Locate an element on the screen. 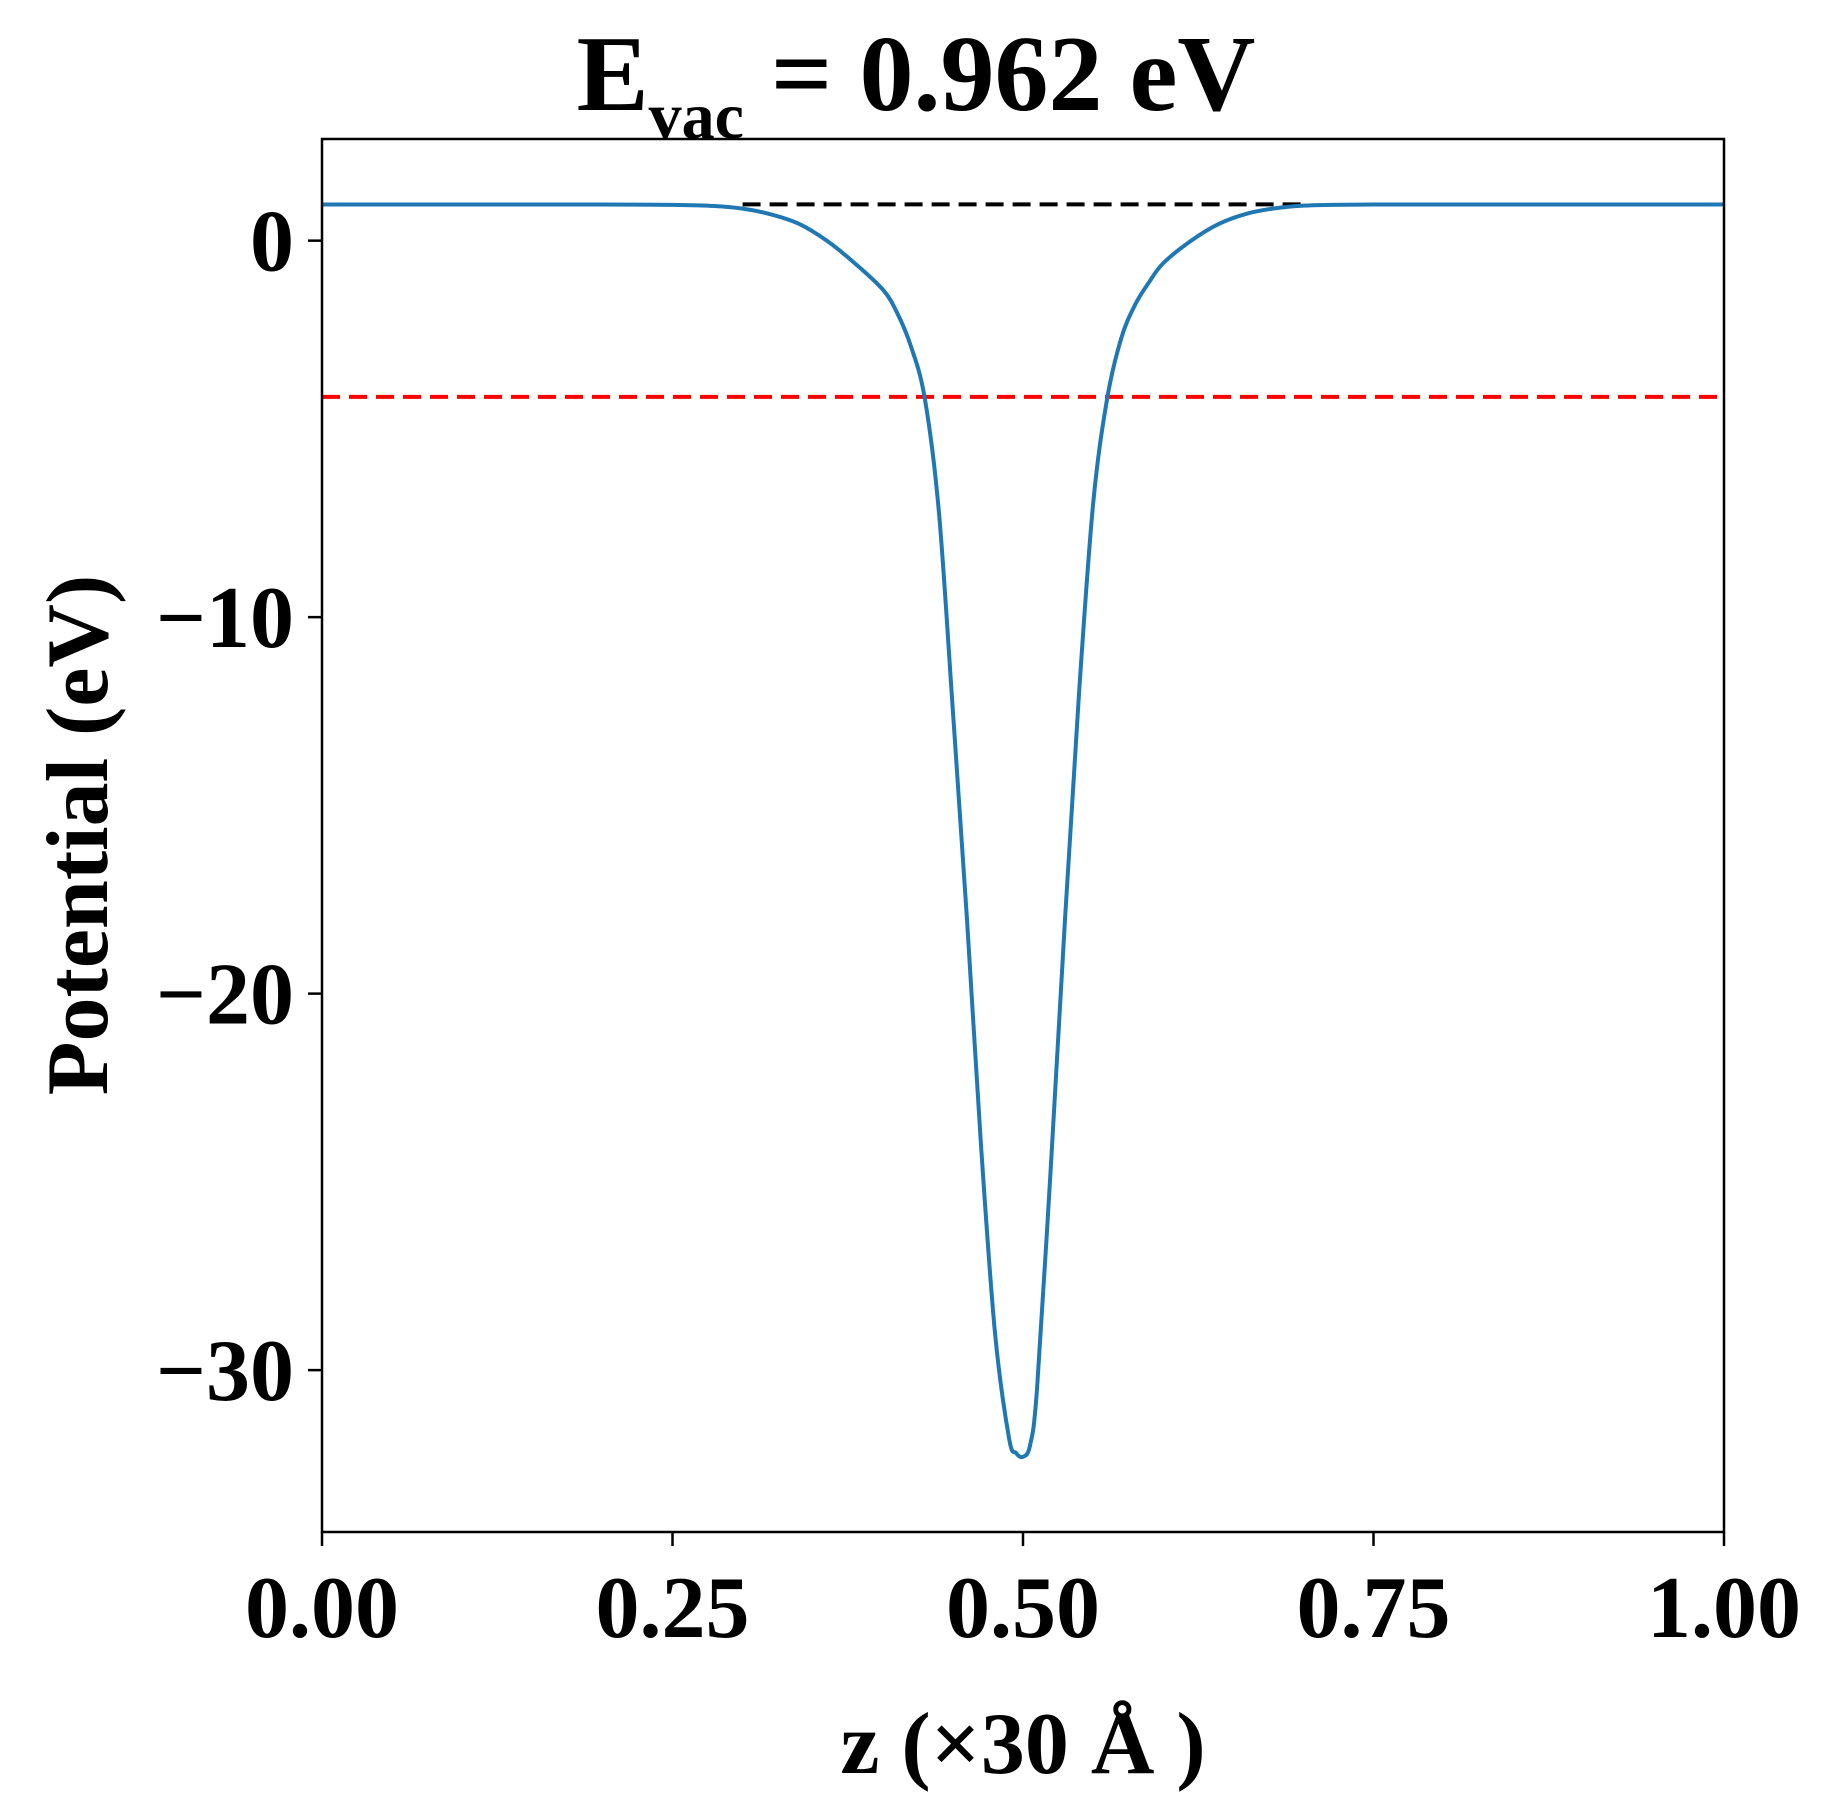  x-axis-label: z (×30 Å ) is located at coordinates (1022, 1744).